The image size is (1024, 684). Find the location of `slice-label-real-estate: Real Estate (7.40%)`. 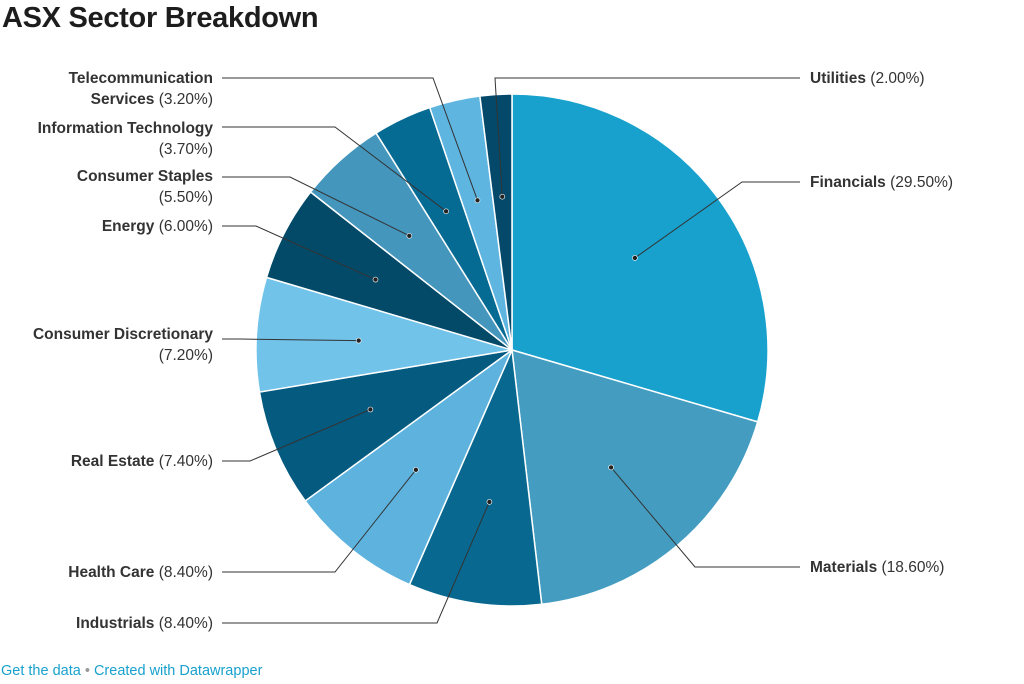

slice-label-real-estate: Real Estate (7.40%) is located at coordinates (142, 461).